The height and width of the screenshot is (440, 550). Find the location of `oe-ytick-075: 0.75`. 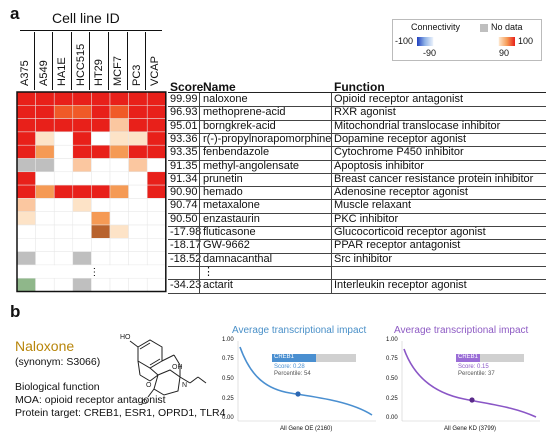

oe-ytick-075: 0.75 is located at coordinates (228, 359).